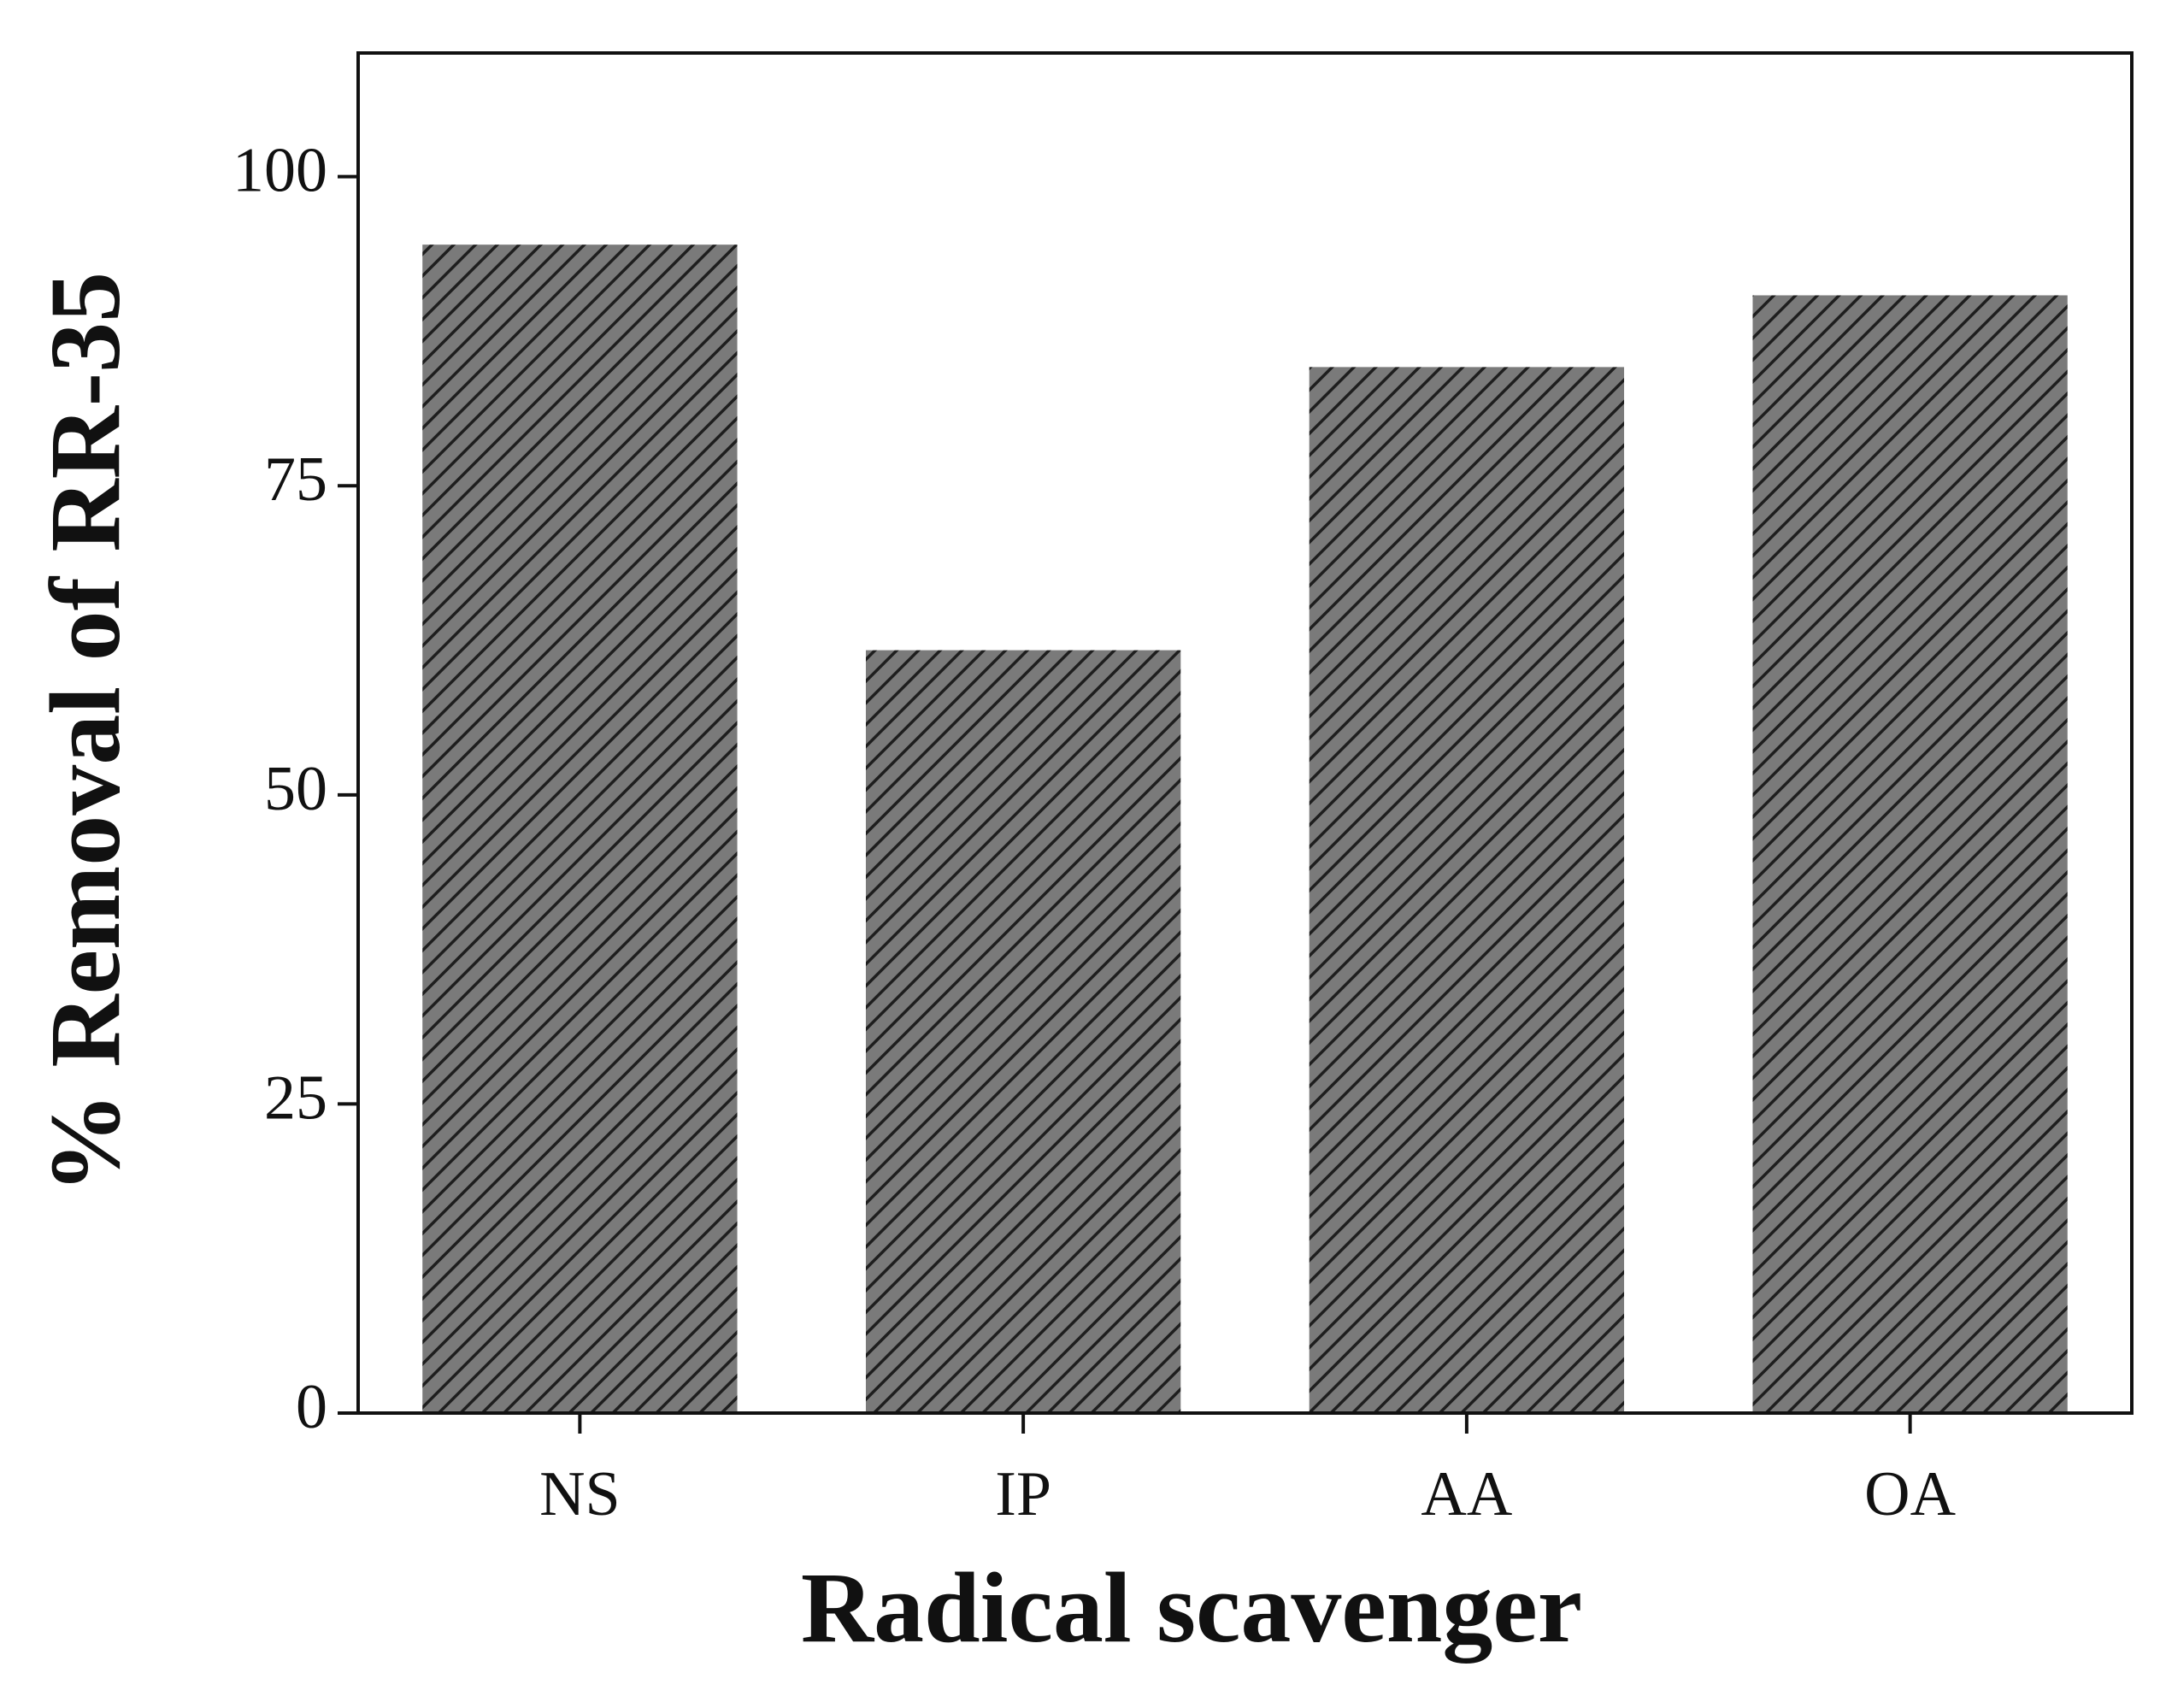 The image size is (2160, 1708). Describe the element at coordinates (580, 1494) in the screenshot. I see `x-tick-label: NS` at that location.